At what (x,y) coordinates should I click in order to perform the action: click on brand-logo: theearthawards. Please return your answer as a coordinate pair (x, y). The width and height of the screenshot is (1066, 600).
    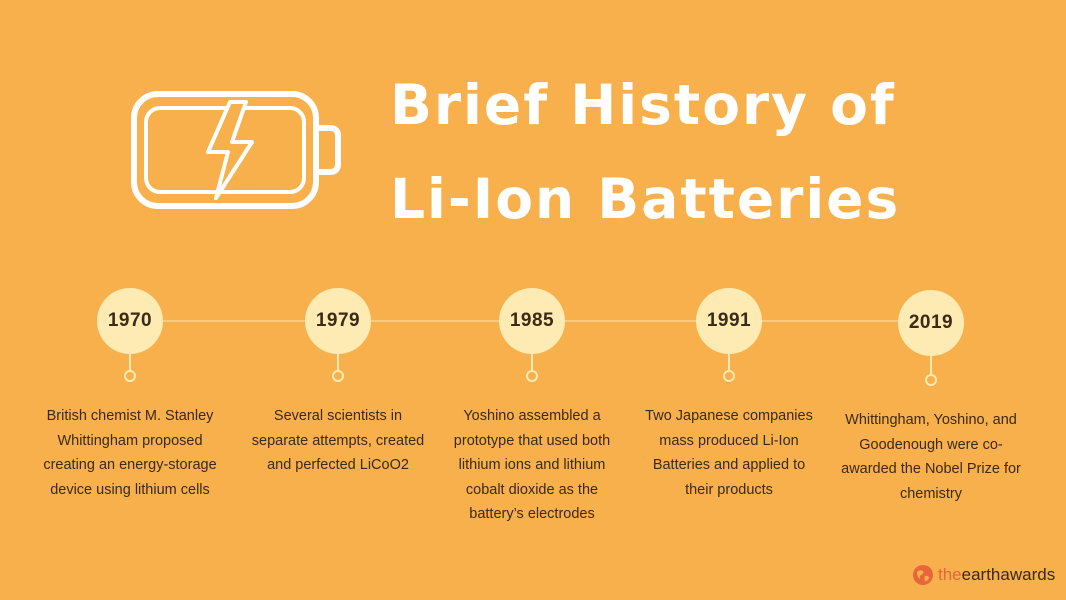
    Looking at the image, I should click on (983, 575).